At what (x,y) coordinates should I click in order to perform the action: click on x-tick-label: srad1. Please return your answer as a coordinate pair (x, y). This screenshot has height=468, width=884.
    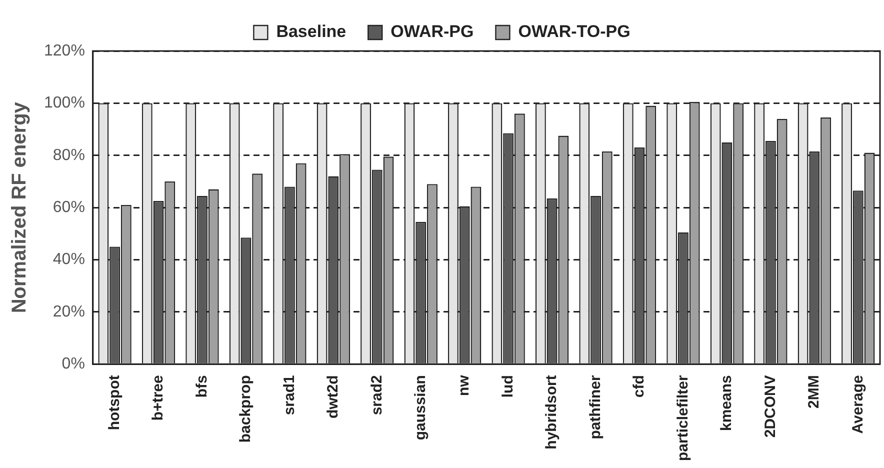
    Looking at the image, I should click on (289, 395).